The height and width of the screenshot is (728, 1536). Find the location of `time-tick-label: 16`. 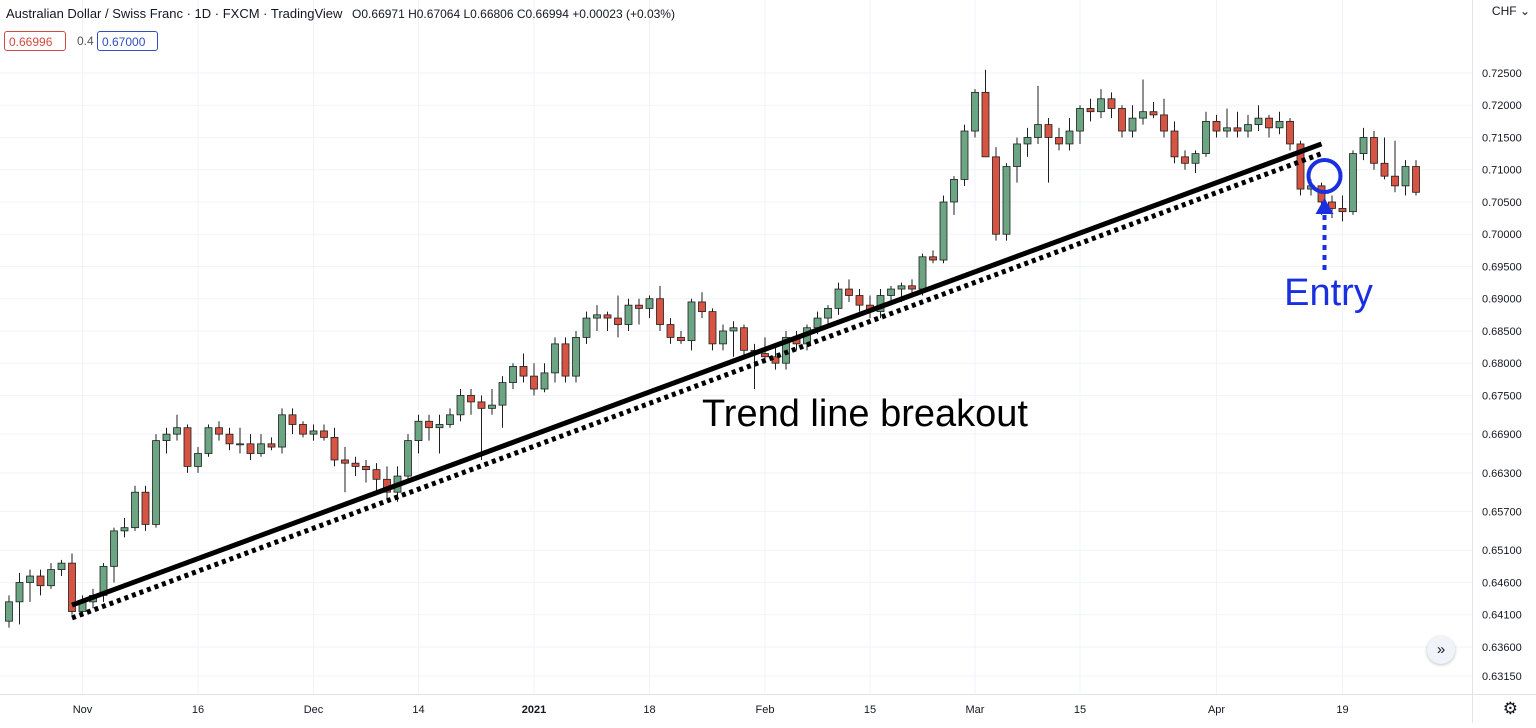

time-tick-label: 16 is located at coordinates (198, 710).